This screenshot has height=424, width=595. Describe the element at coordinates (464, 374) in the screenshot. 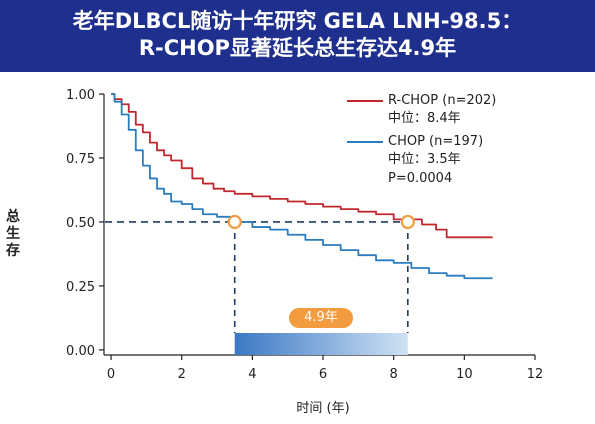

I see `x-tick-label: 10` at that location.